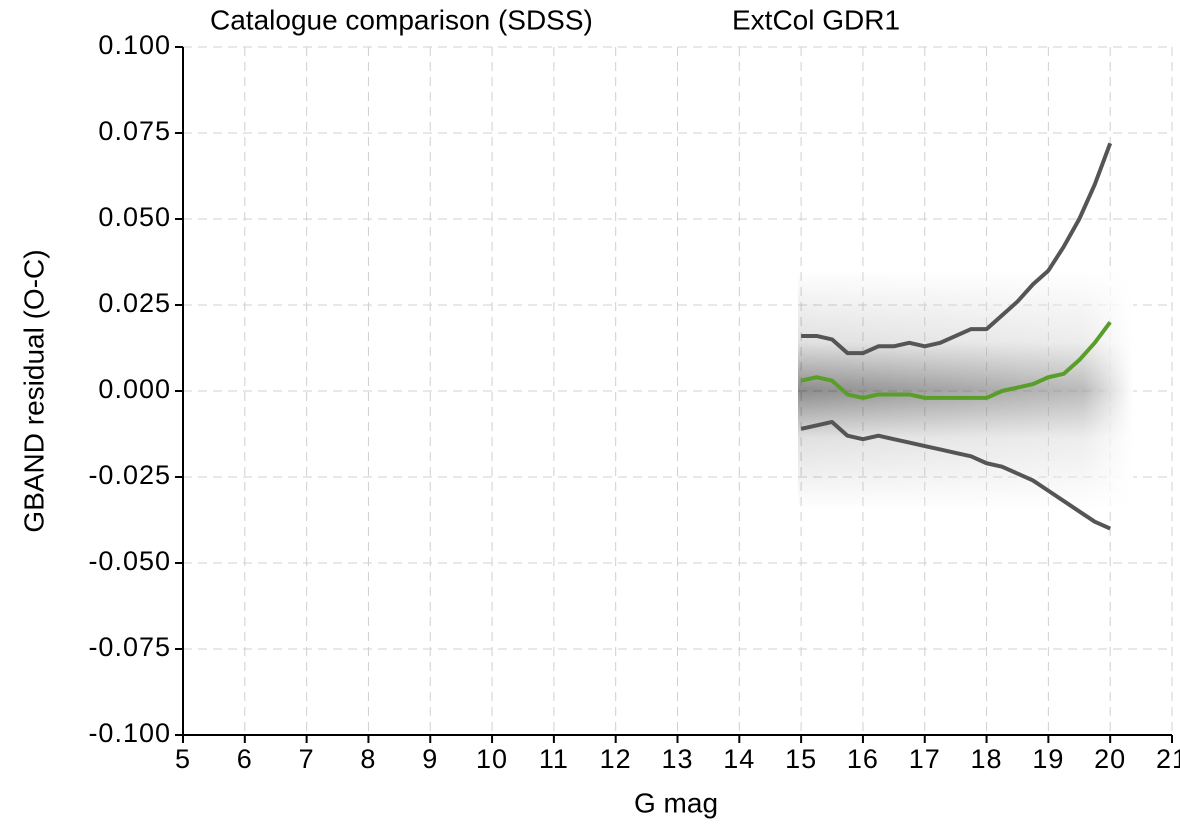 The image size is (1180, 833). I want to click on x-tick-label: 8, so click(368, 759).